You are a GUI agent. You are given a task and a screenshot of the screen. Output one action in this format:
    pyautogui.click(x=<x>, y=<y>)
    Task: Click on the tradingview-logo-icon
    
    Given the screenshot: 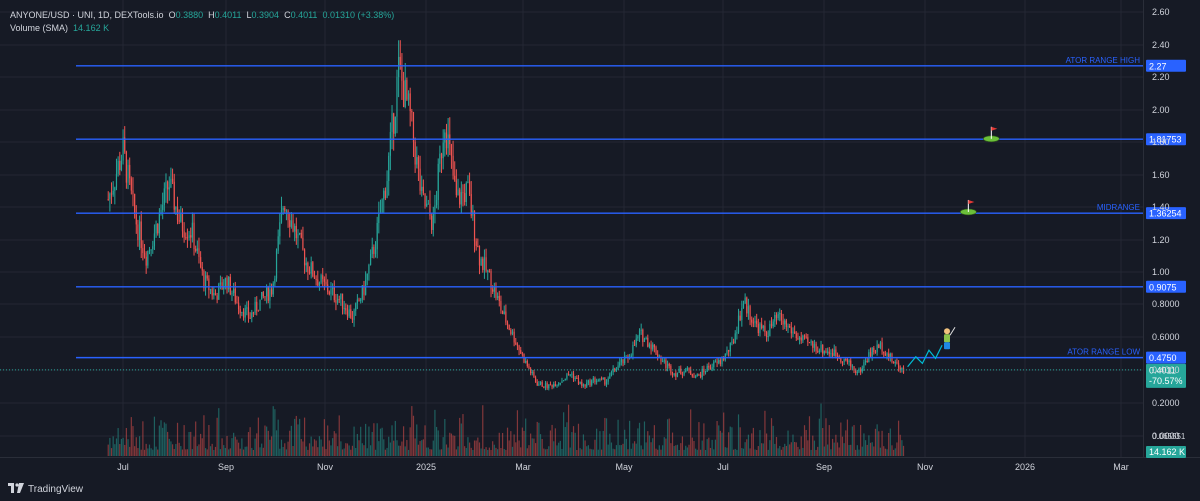 What is the action you would take?
    pyautogui.click(x=16, y=489)
    